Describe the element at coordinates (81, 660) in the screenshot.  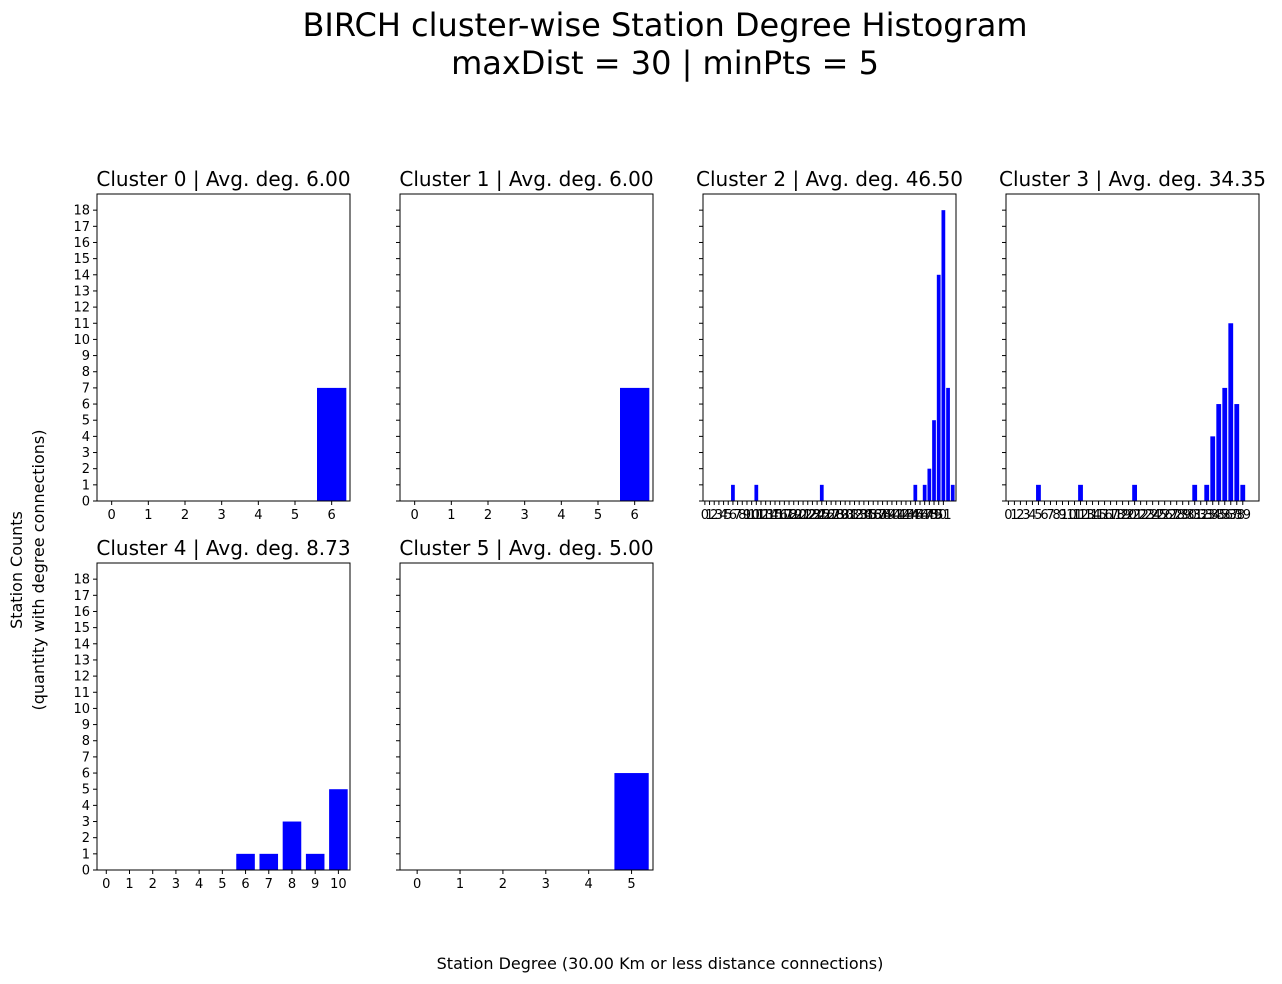
I see `y-tick-label: 13` at that location.